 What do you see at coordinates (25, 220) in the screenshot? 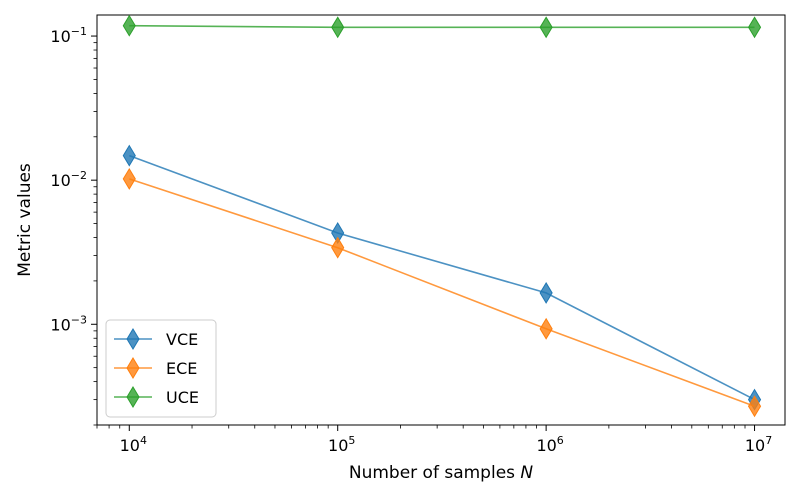
I see `y-axis-label: Metric values` at bounding box center [25, 220].